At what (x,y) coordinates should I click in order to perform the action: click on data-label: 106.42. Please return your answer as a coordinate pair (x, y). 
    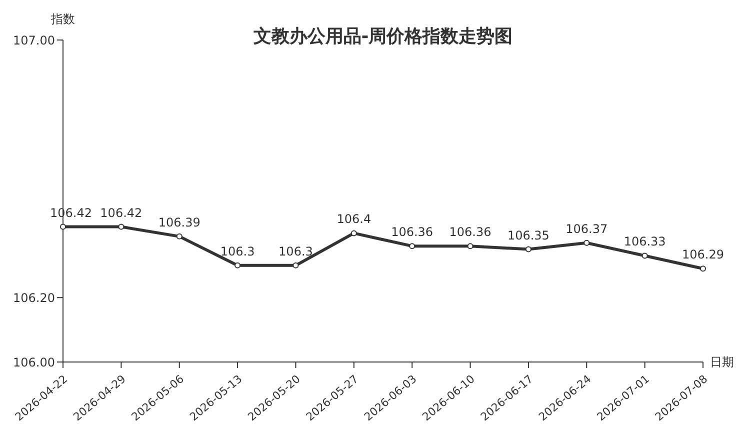
    Looking at the image, I should click on (121, 213).